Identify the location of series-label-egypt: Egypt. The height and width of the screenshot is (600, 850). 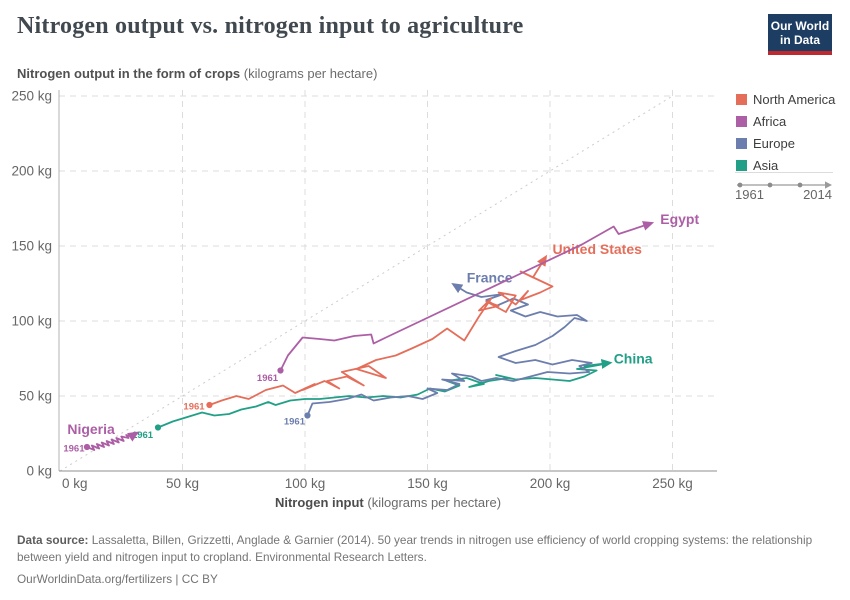
(679, 219).